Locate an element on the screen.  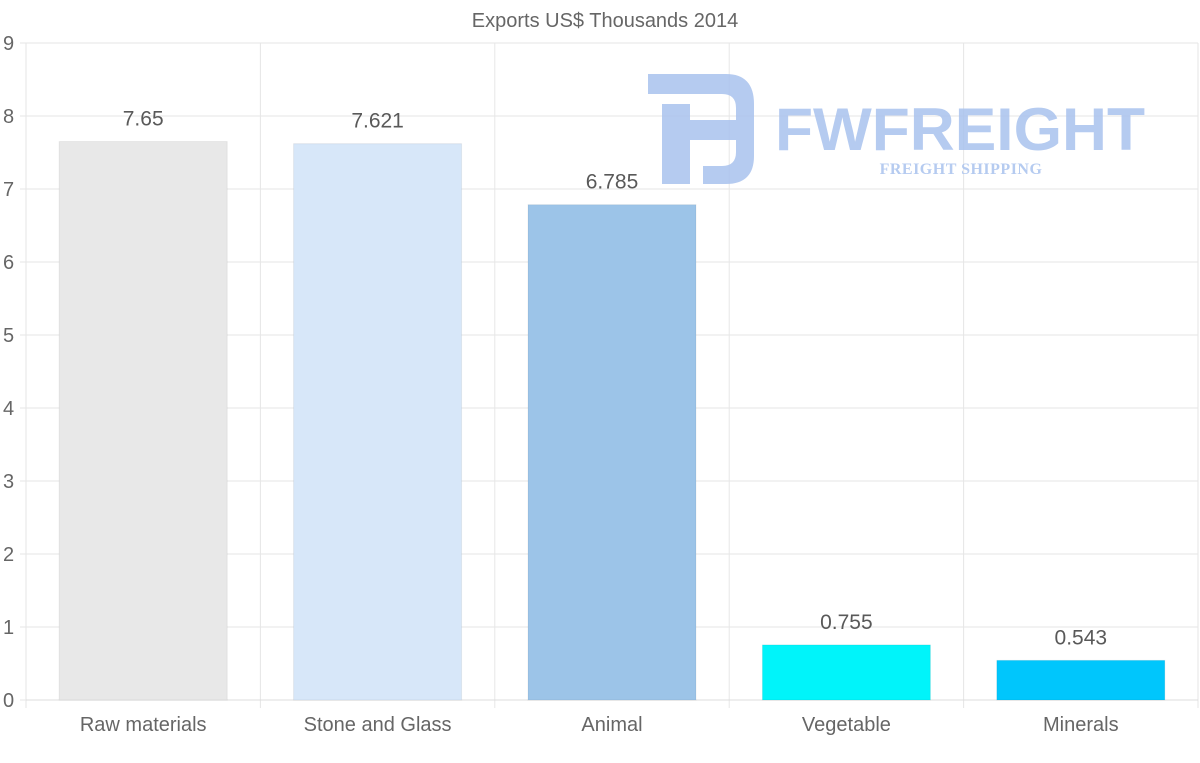
y-tick-label: 5 is located at coordinates (8, 336).